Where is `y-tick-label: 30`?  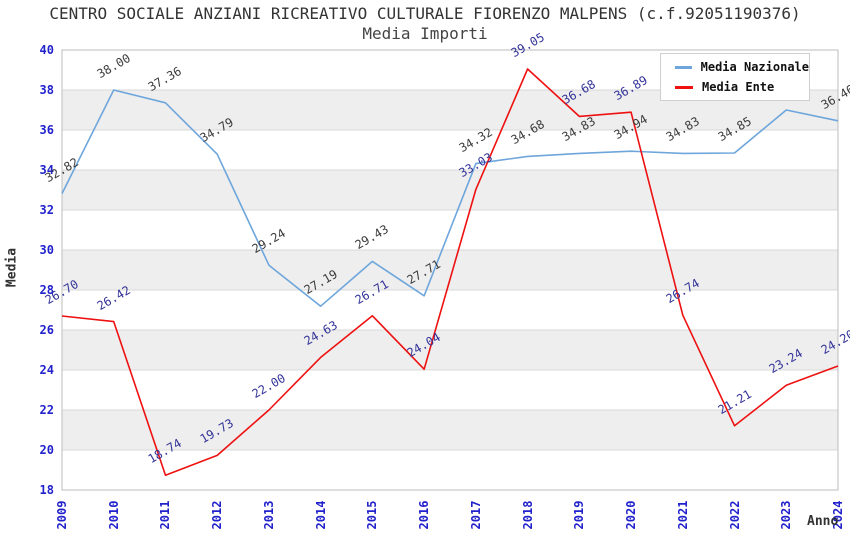 y-tick-label: 30 is located at coordinates (46, 250).